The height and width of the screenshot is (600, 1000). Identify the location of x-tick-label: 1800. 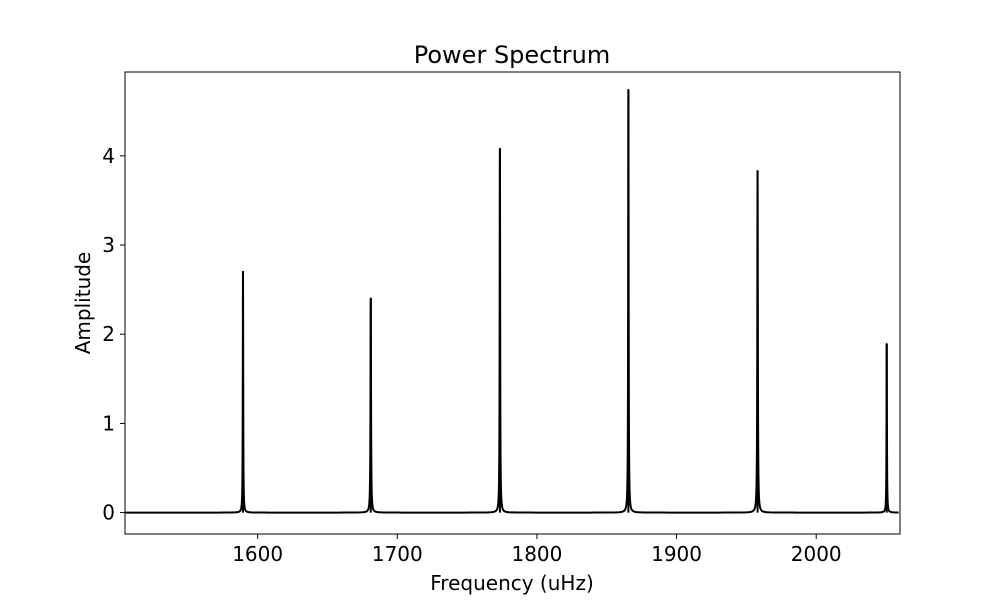
(536, 554).